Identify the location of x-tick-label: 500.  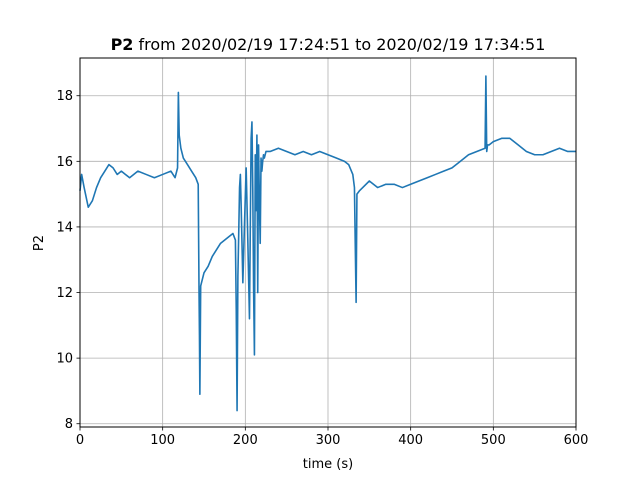
(493, 440).